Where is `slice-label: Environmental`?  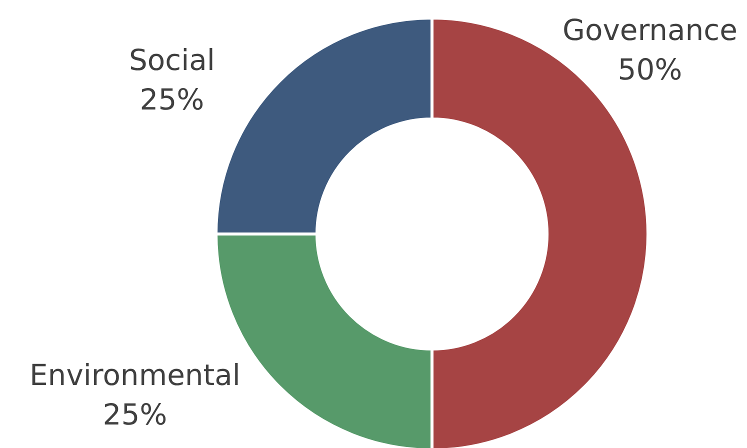
slice-label: Environmental is located at coordinates (135, 375).